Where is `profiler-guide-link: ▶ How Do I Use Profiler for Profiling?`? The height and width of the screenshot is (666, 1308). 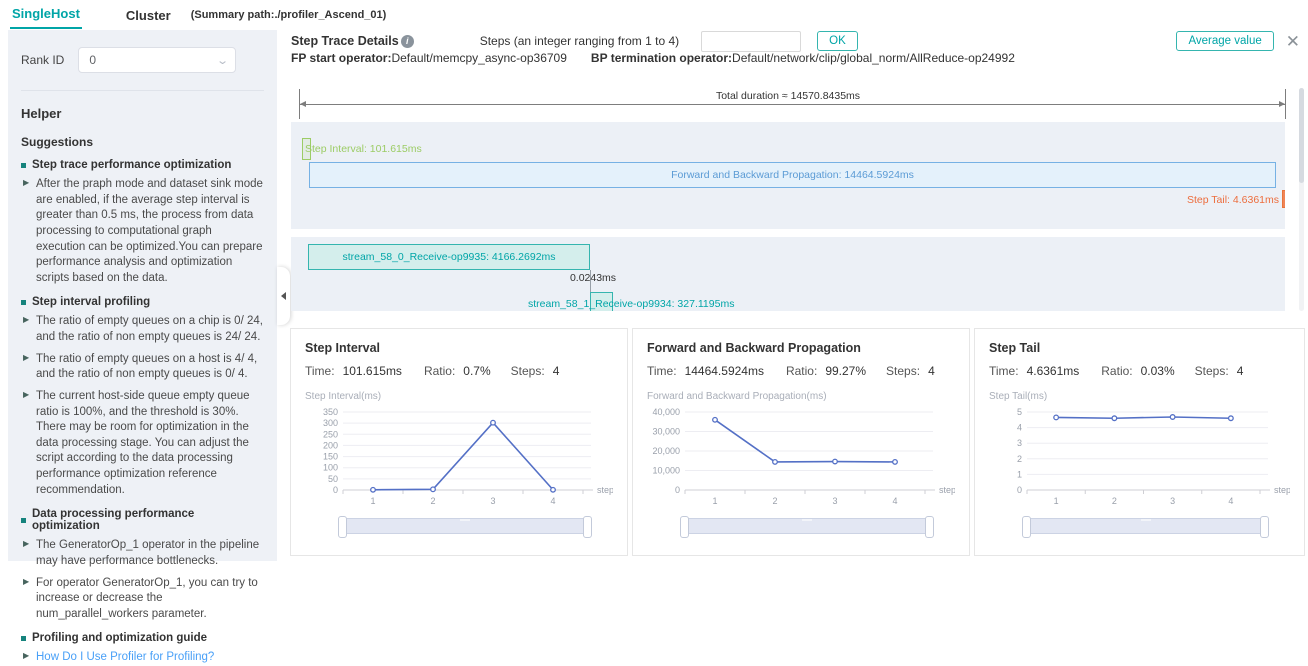 profiler-guide-link: ▶ How Do I Use Profiler for Profiling? is located at coordinates (119, 657).